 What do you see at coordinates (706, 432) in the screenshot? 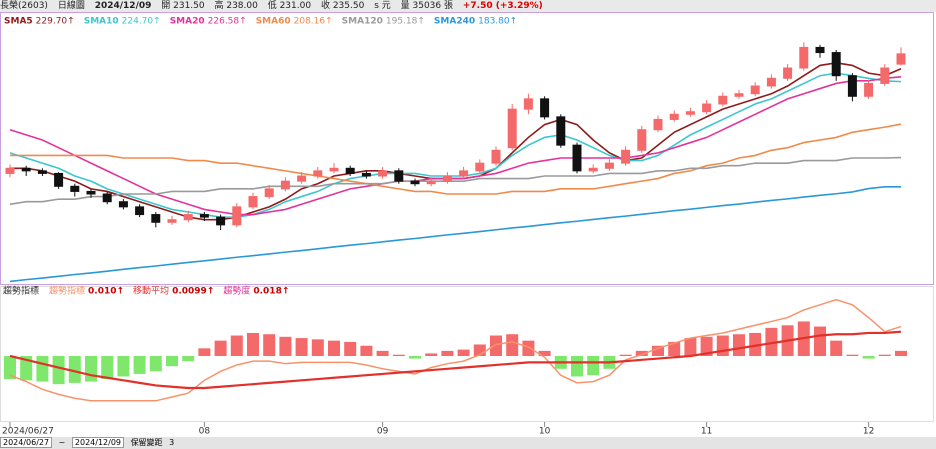
I see `x-tick-label: 11` at bounding box center [706, 432].